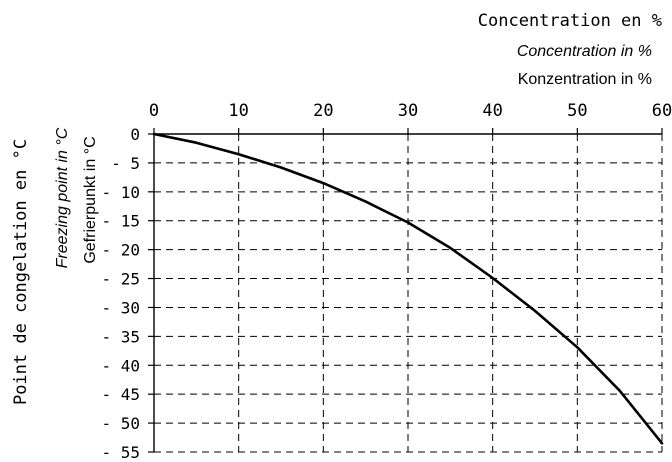 Image resolution: width=672 pixels, height=462 pixels. I want to click on y-tick-label: 0, so click(135, 134).